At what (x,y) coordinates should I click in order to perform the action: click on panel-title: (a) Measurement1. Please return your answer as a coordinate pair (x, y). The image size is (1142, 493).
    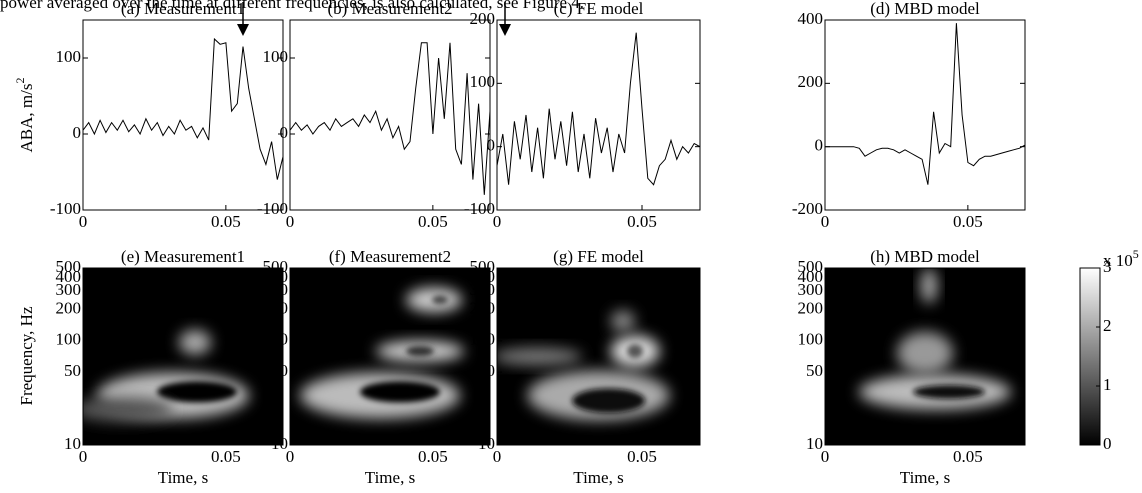
    Looking at the image, I should click on (183, 9).